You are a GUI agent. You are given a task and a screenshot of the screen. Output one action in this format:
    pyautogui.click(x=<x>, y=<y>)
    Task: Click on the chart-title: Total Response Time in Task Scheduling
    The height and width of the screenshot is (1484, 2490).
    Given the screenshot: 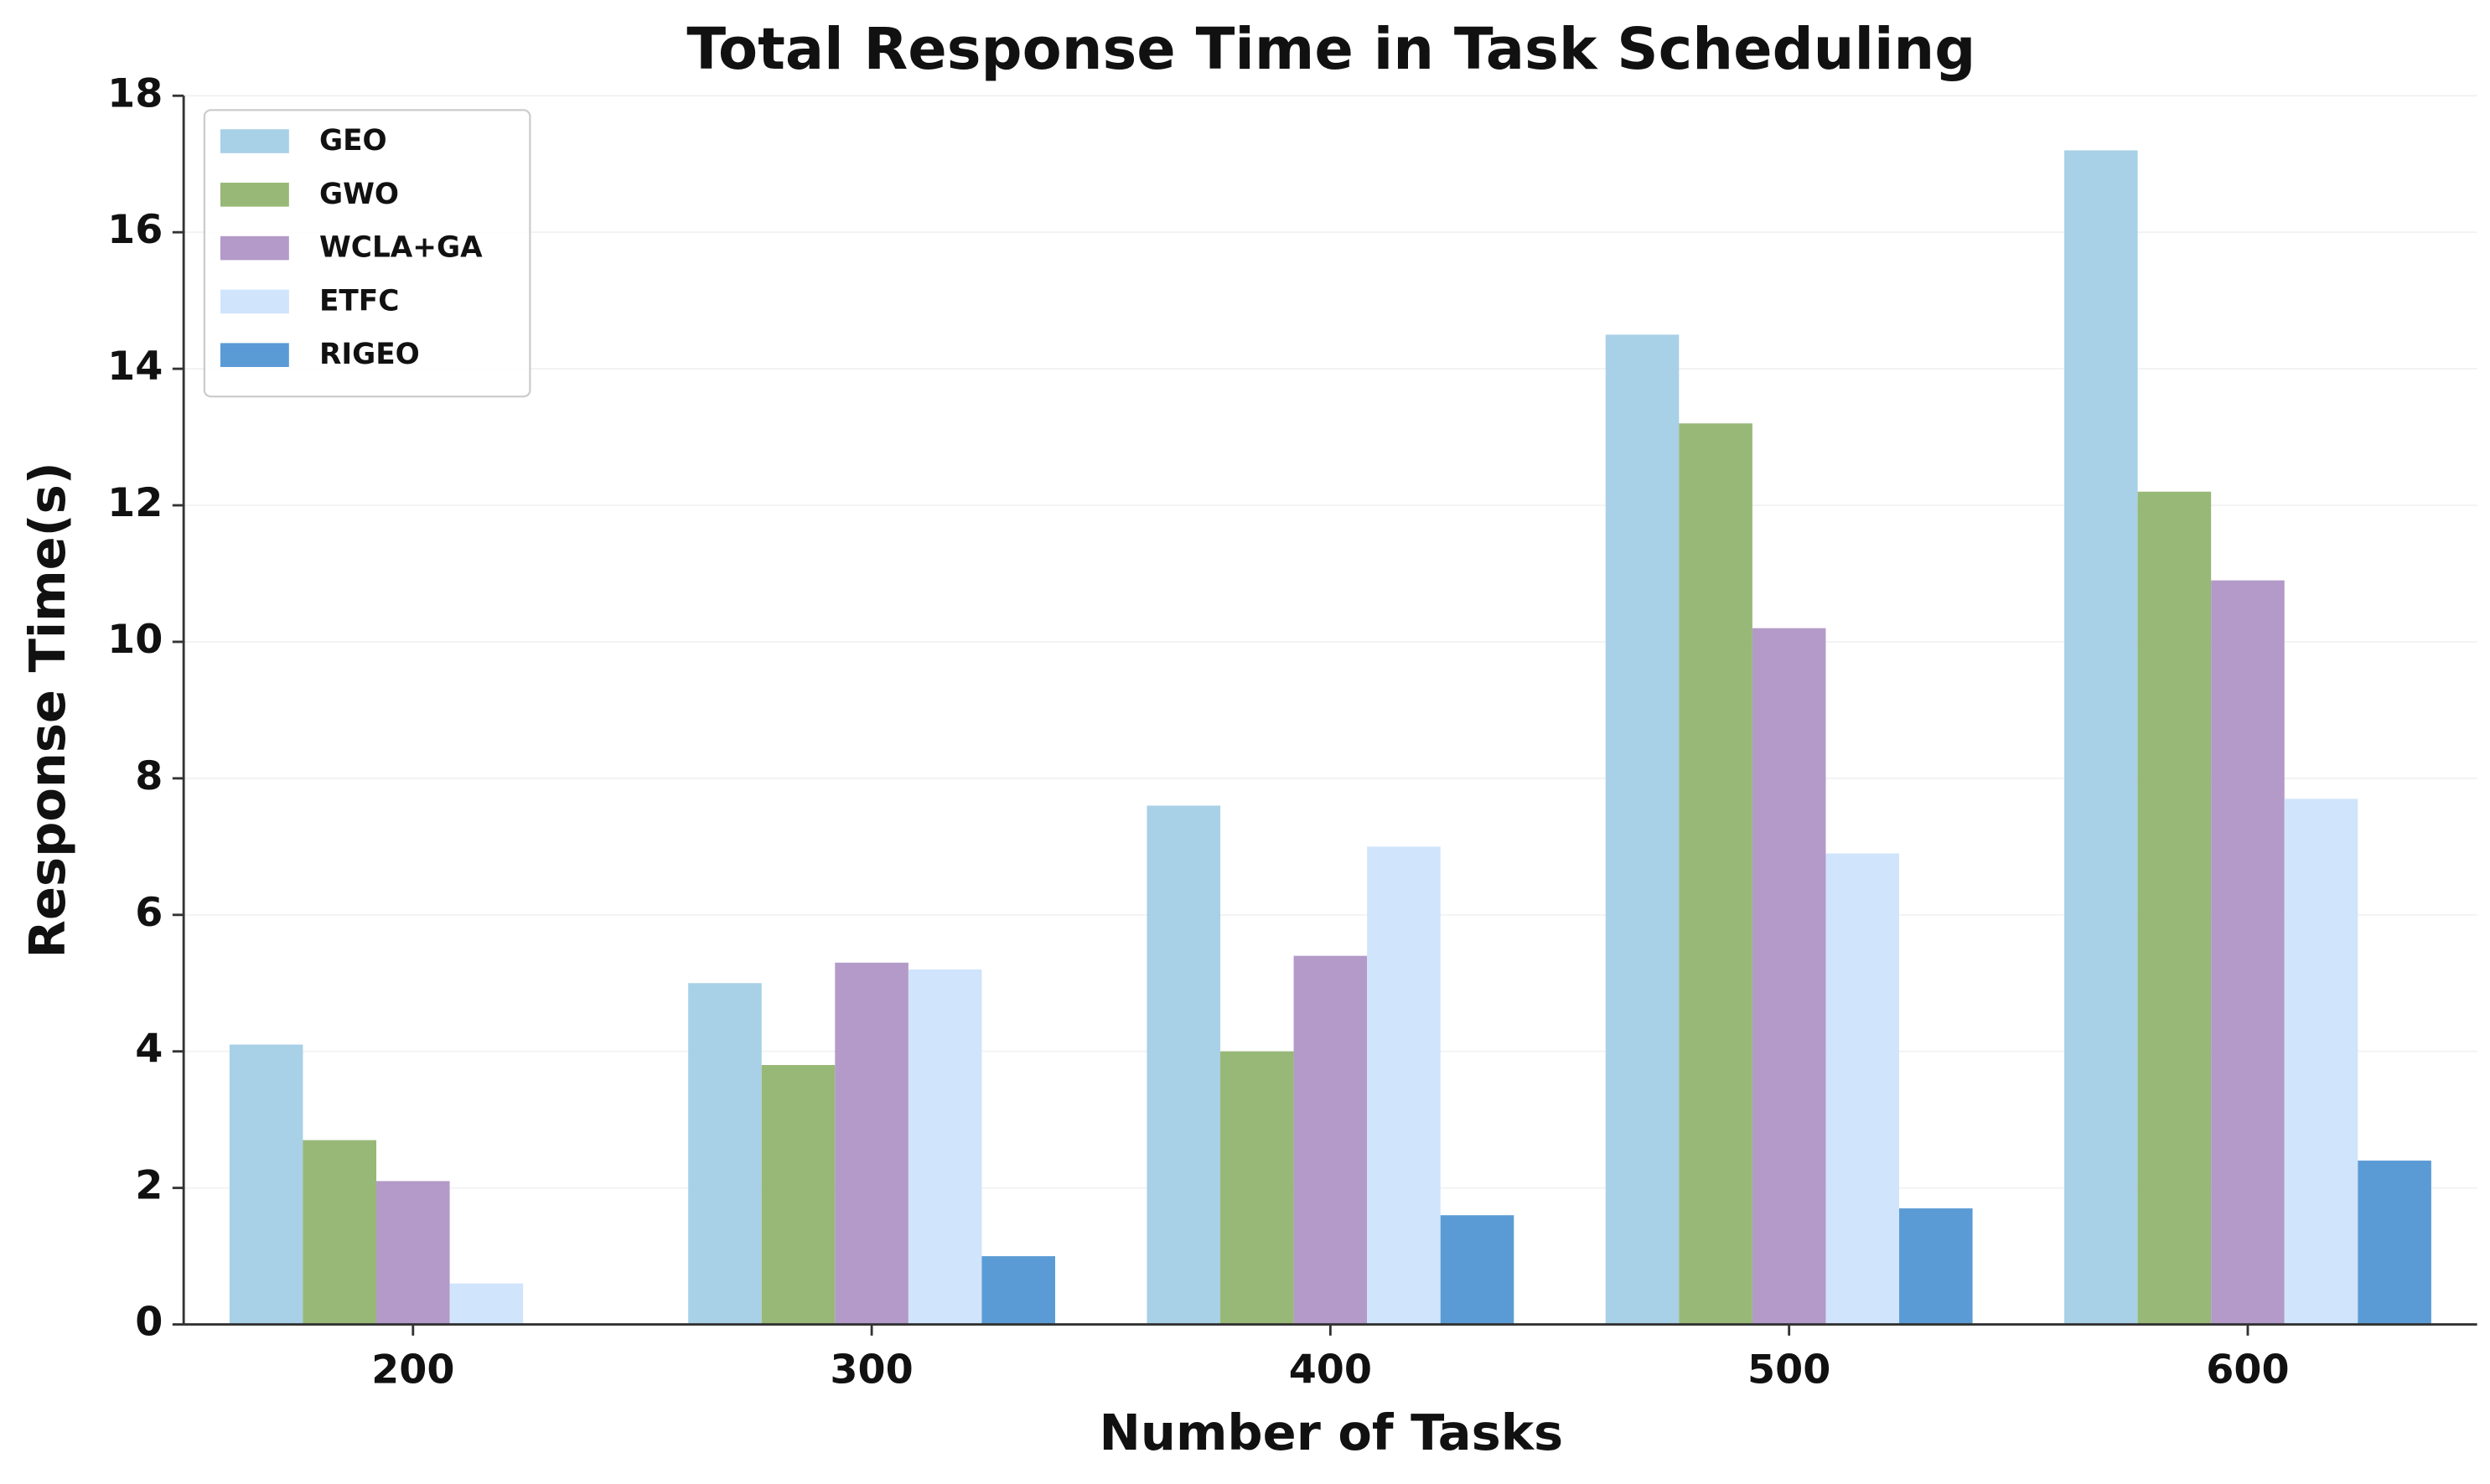 What is the action you would take?
    pyautogui.click(x=1330, y=50)
    